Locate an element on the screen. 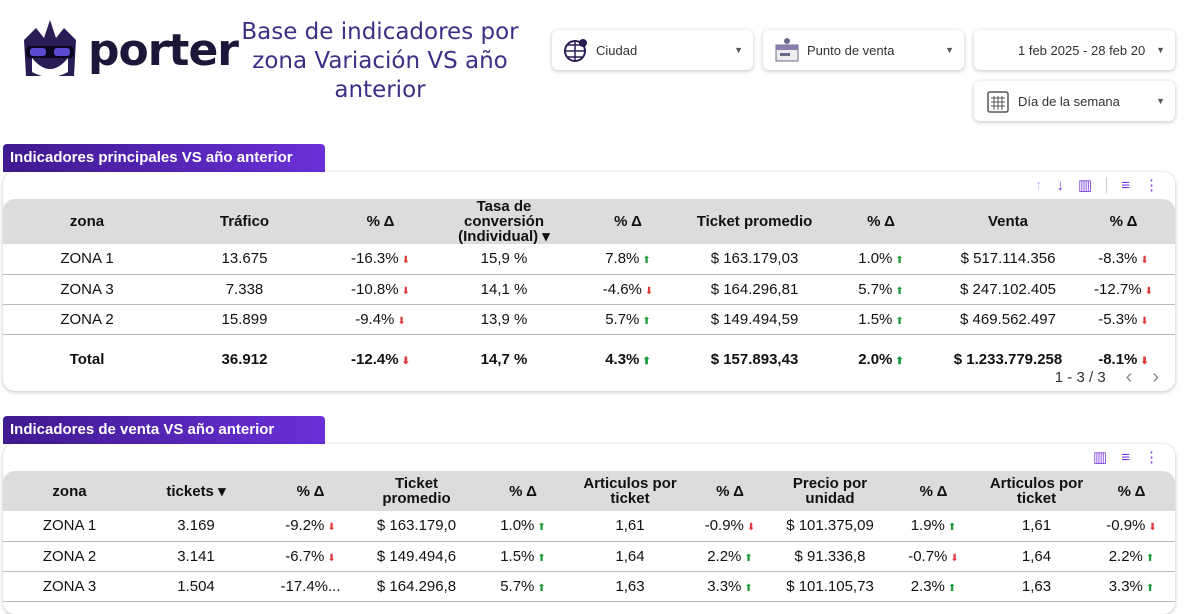 This screenshot has width=1200, height=614. toolbar-divider is located at coordinates (1107, 185).